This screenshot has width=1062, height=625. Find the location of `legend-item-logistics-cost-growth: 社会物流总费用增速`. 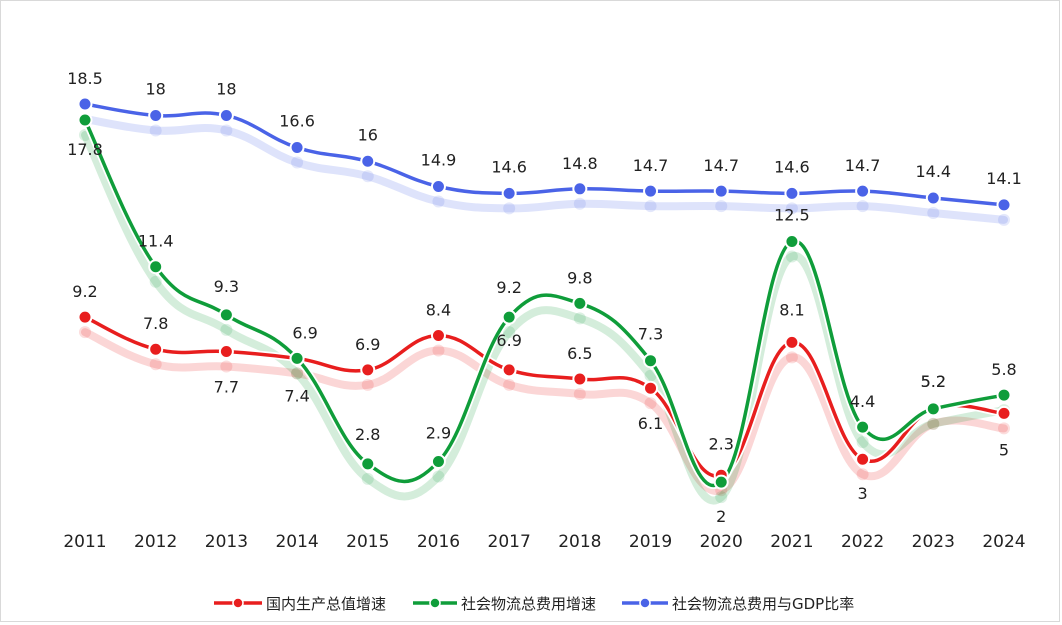

legend-item-logistics-cost-growth: 社会物流总费用增速 is located at coordinates (504, 604).